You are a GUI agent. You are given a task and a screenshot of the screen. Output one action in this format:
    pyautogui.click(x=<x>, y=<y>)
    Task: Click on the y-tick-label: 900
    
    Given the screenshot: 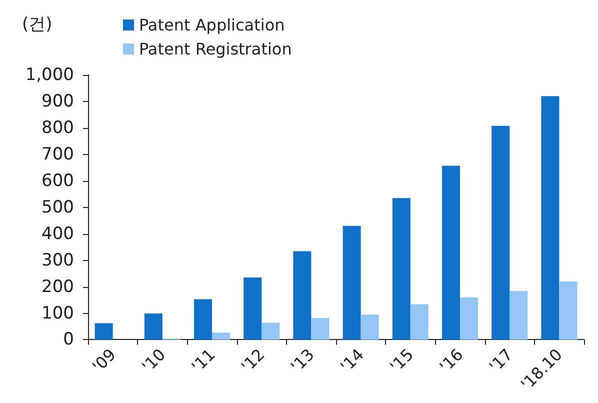 What is the action you would take?
    pyautogui.click(x=58, y=101)
    